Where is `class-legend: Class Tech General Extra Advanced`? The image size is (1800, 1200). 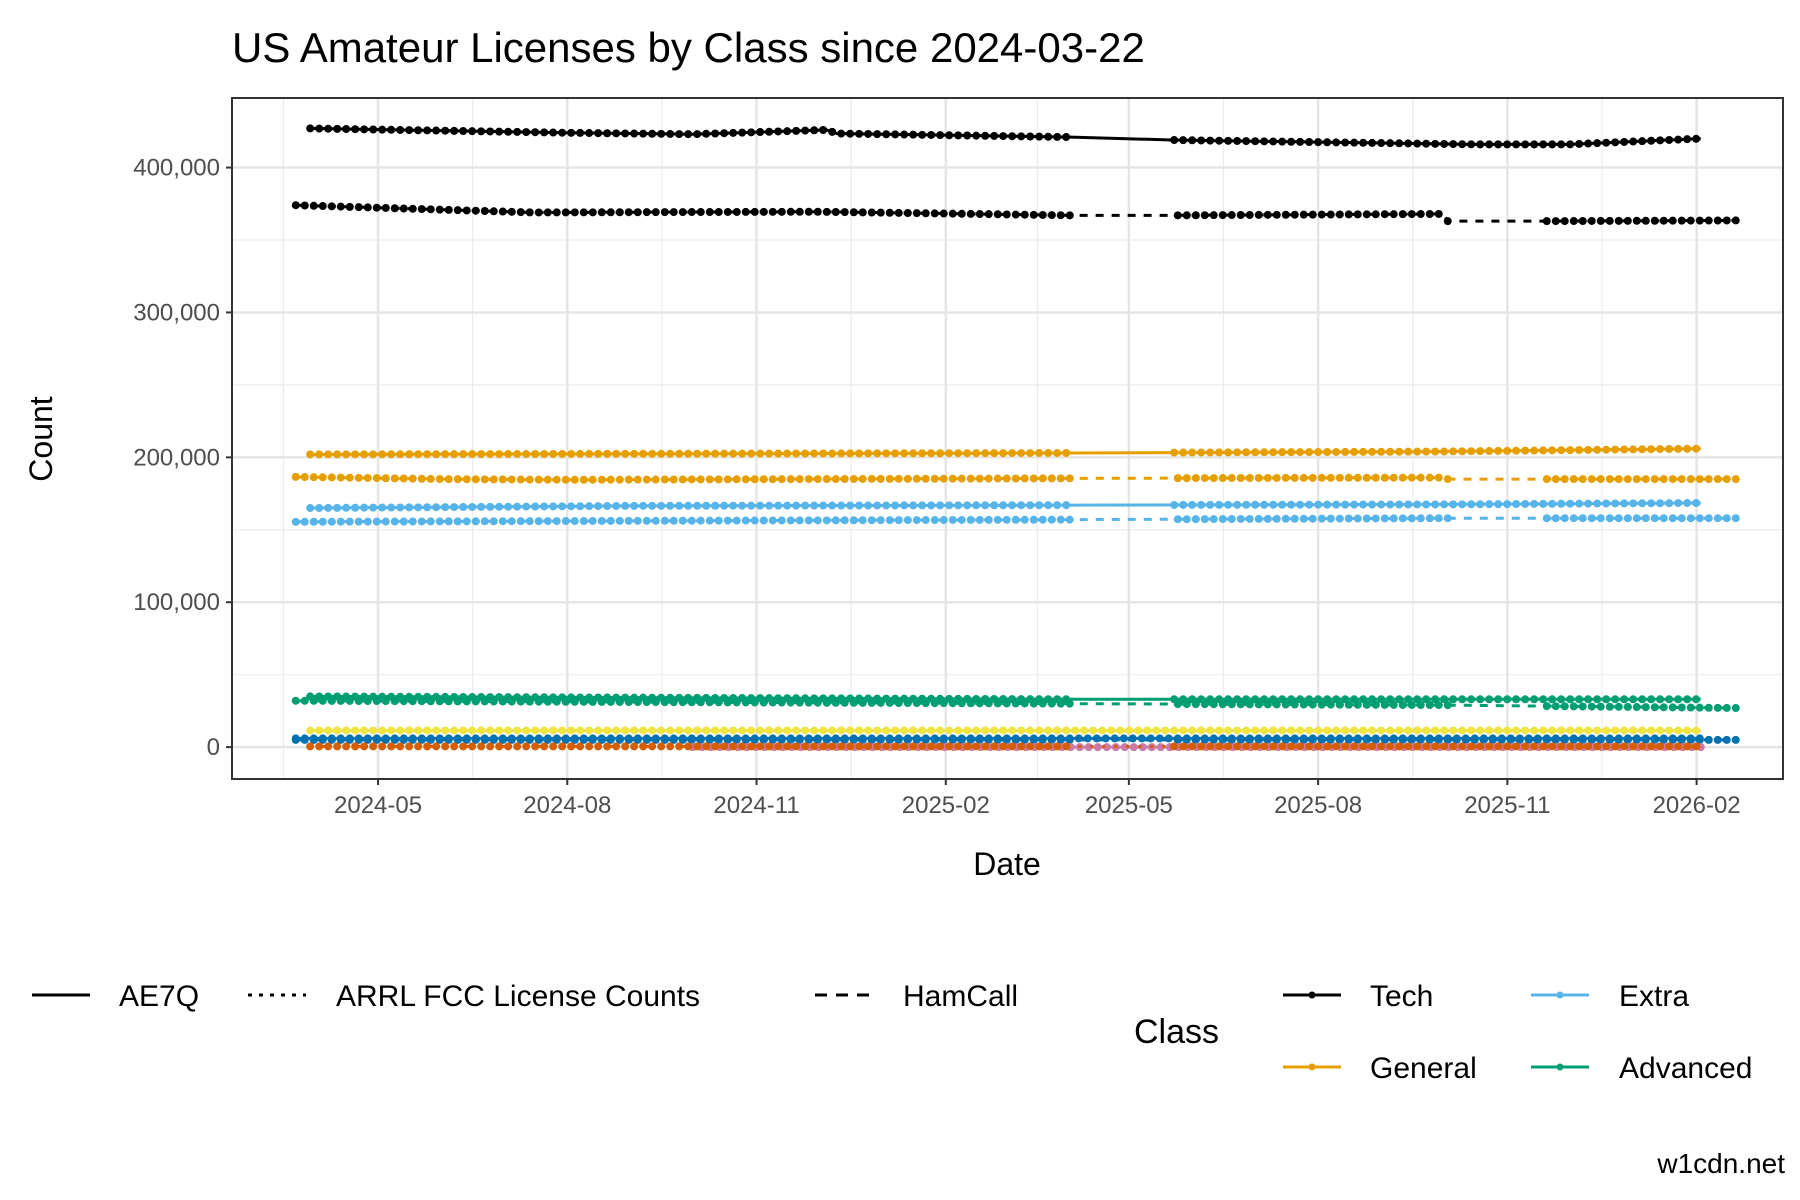
class-legend: Class Tech General Extra Advanced is located at coordinates (1443, 1032).